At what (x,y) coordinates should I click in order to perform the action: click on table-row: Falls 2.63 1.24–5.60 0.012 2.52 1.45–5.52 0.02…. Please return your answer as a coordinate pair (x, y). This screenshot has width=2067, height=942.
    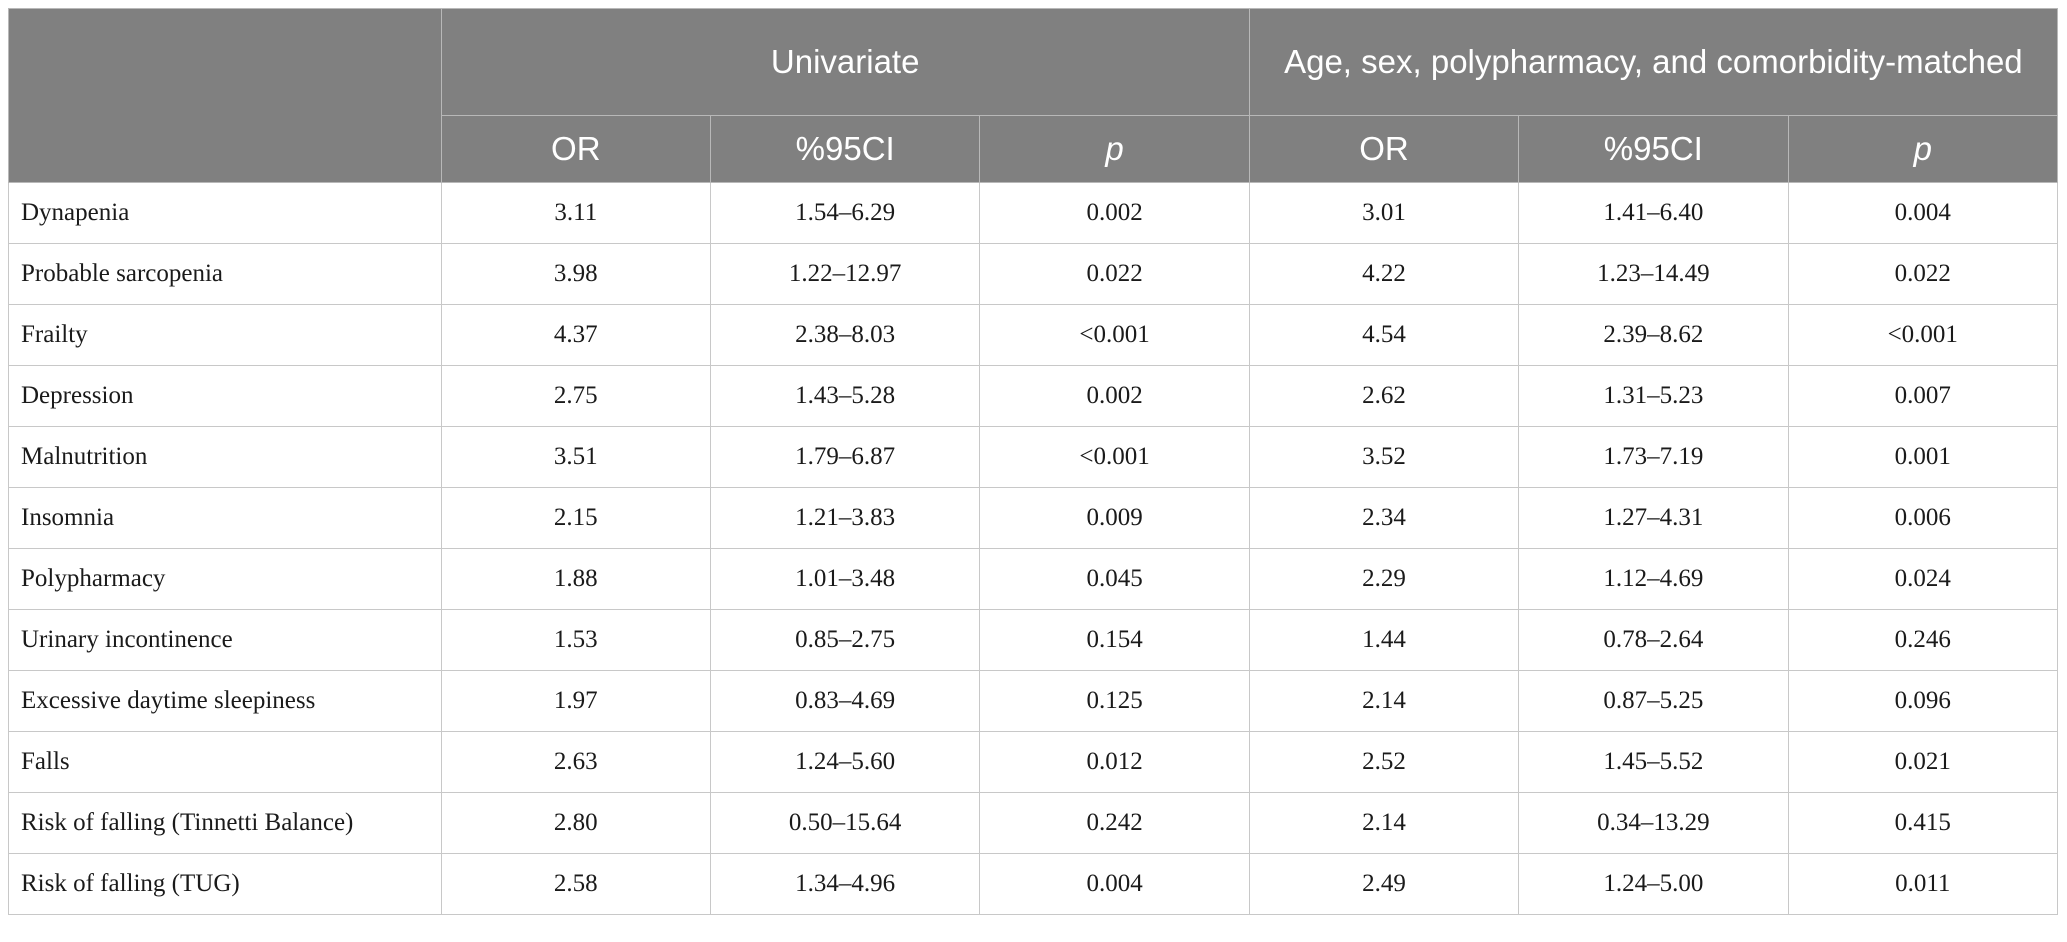
    Looking at the image, I should click on (1033, 762).